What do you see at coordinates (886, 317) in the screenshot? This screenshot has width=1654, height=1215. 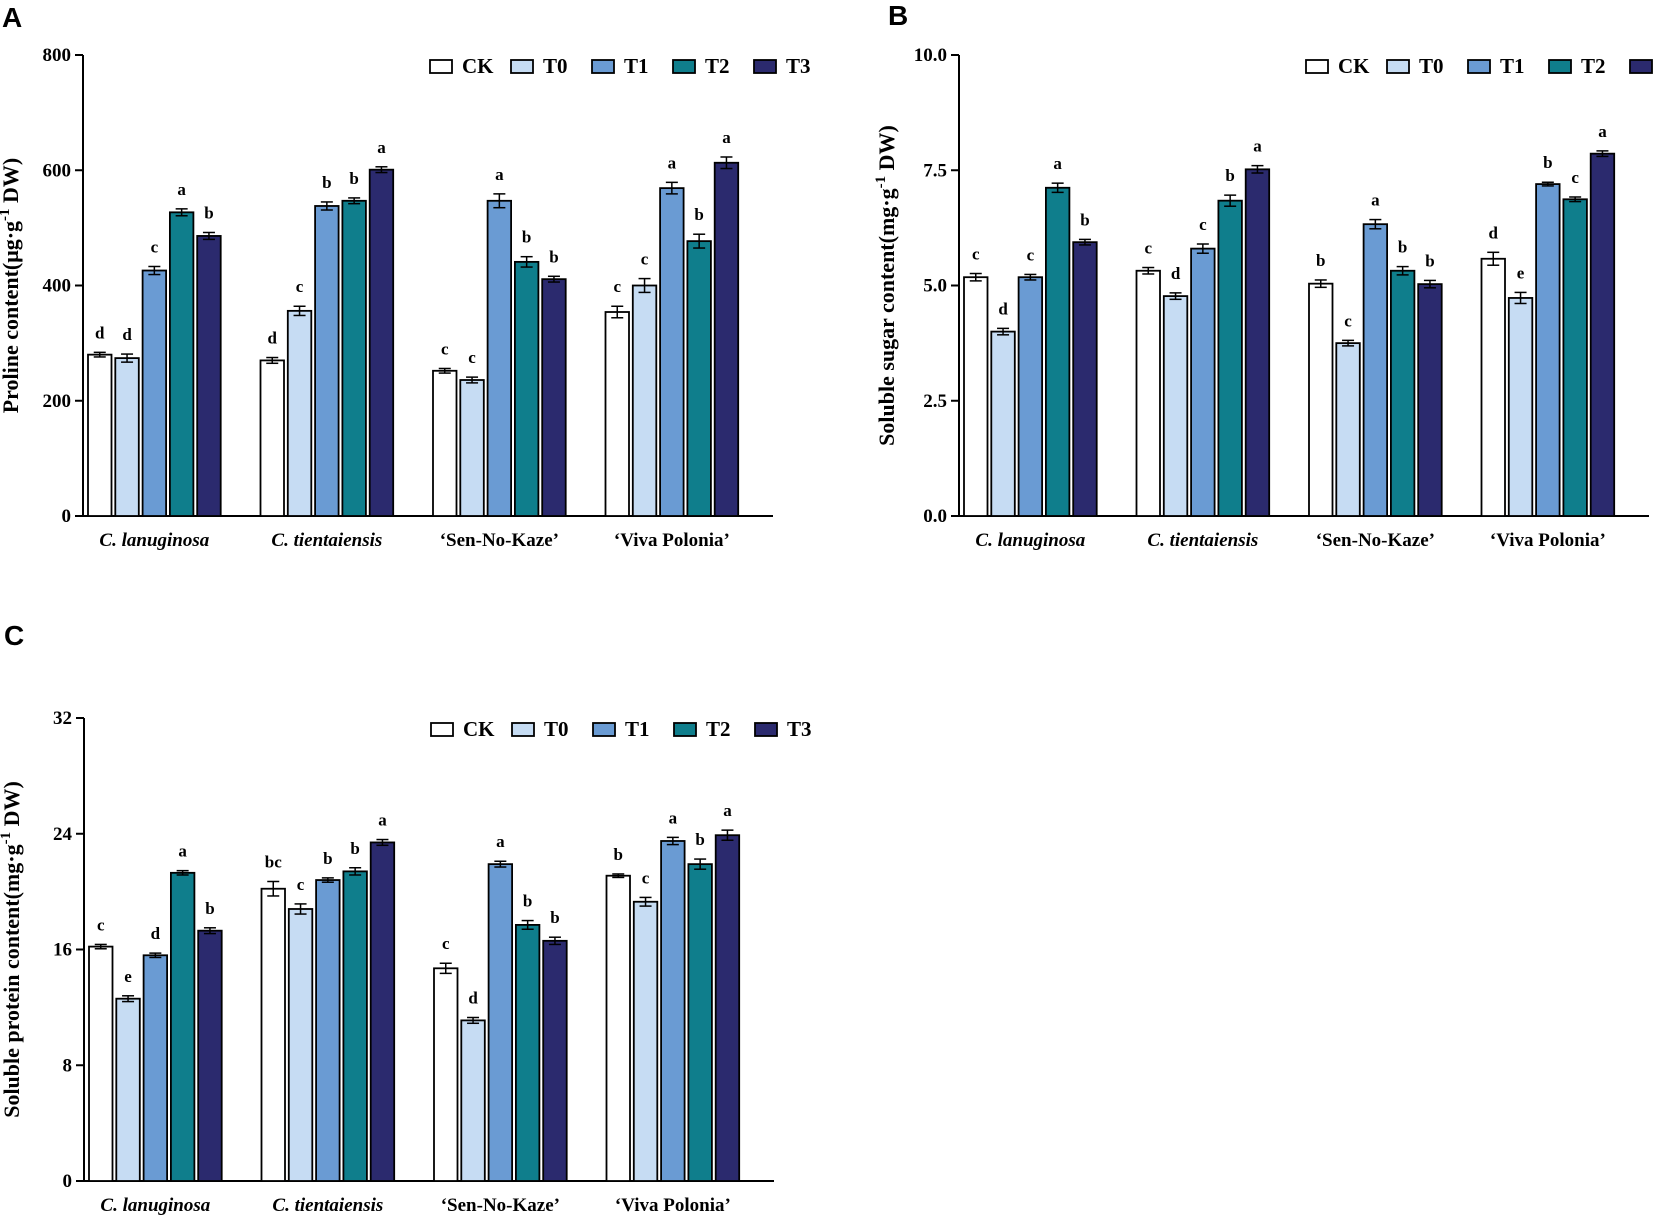 I see `y-axis-title-main: Soluble sugar content(mg·g` at bounding box center [886, 317].